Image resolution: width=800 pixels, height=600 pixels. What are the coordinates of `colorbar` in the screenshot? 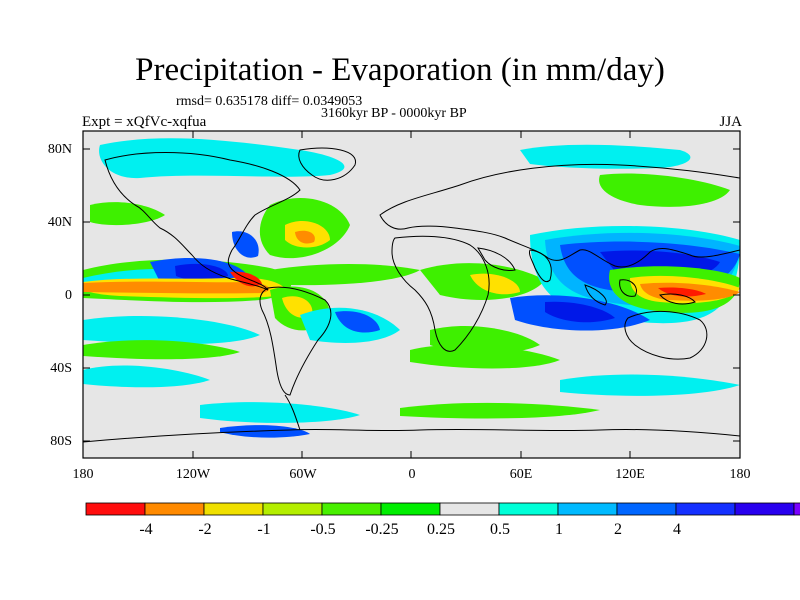 It's located at (442, 509).